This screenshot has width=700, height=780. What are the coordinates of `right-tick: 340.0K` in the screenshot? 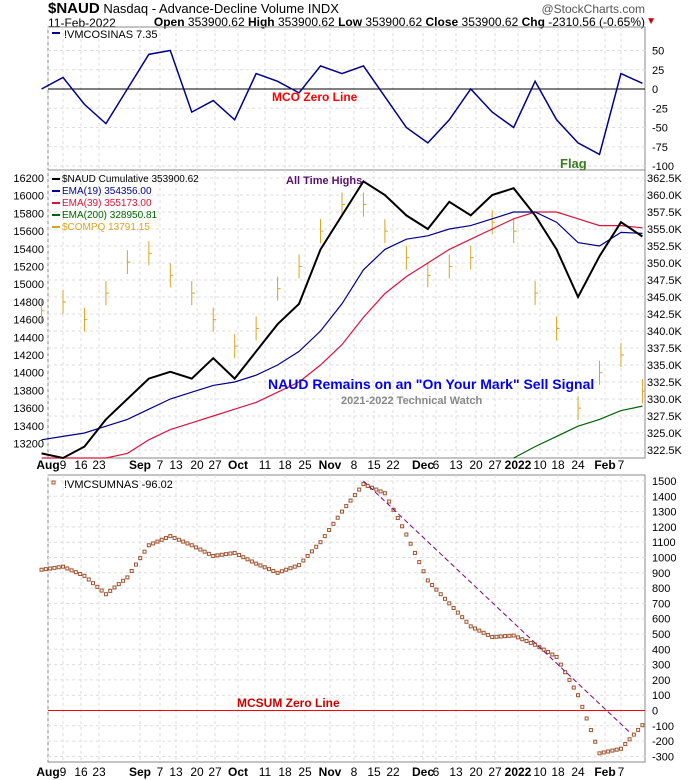 It's located at (665, 332).